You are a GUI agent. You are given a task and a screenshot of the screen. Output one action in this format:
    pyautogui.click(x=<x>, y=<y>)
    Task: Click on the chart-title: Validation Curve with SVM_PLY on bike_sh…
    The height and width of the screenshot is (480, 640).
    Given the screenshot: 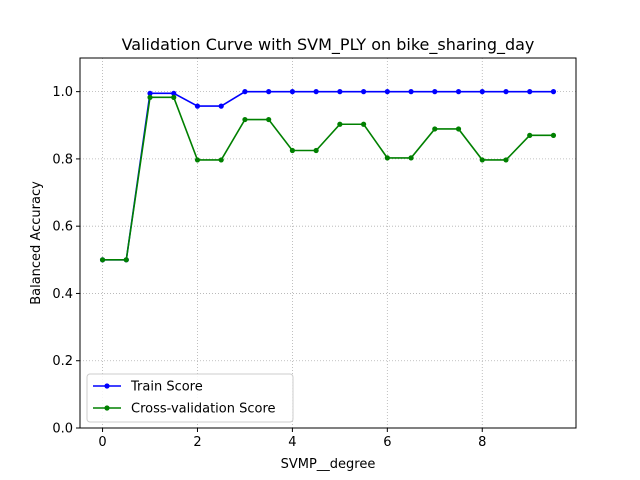 What is the action you would take?
    pyautogui.click(x=328, y=45)
    